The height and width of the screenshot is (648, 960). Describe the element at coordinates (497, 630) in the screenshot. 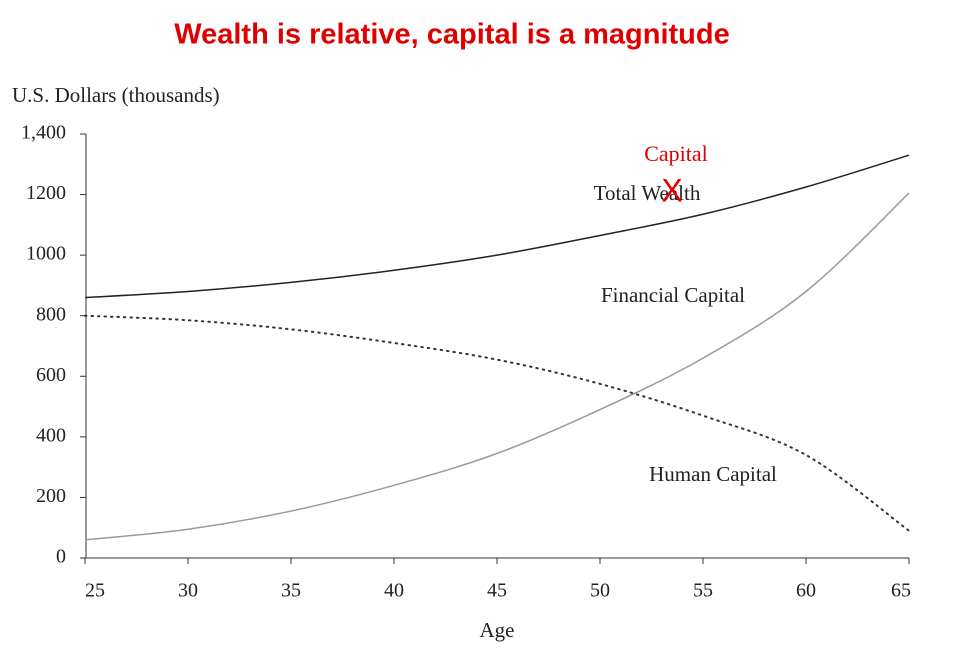

I see `x-axis-label: Age` at that location.